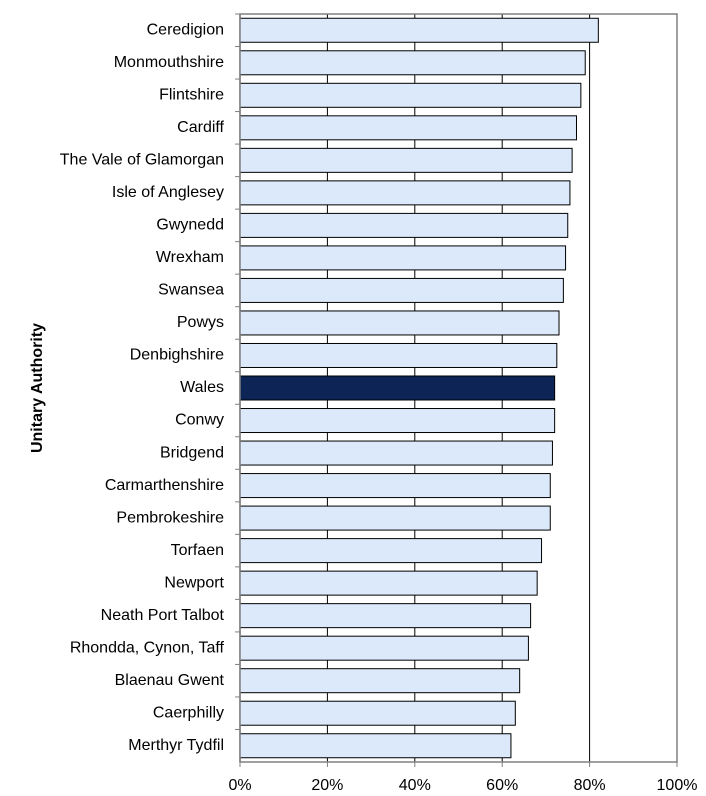 The height and width of the screenshot is (796, 706). Describe the element at coordinates (168, 192) in the screenshot. I see `y-tick-label: Isle of Anglesey` at that location.